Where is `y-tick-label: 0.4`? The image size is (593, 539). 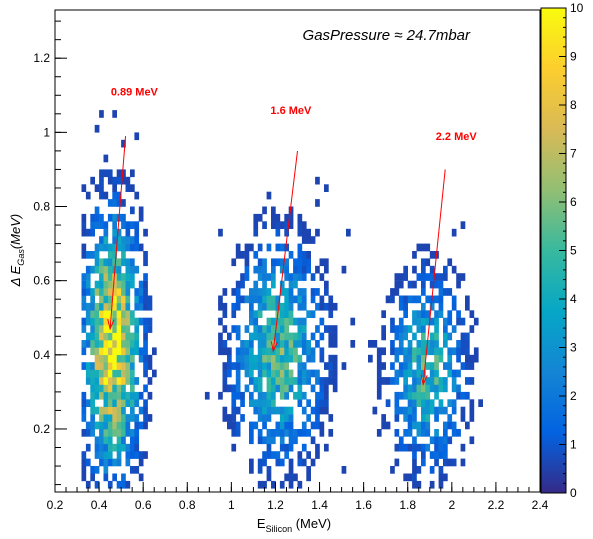
y-tick-label: 0.4 is located at coordinates (41, 355).